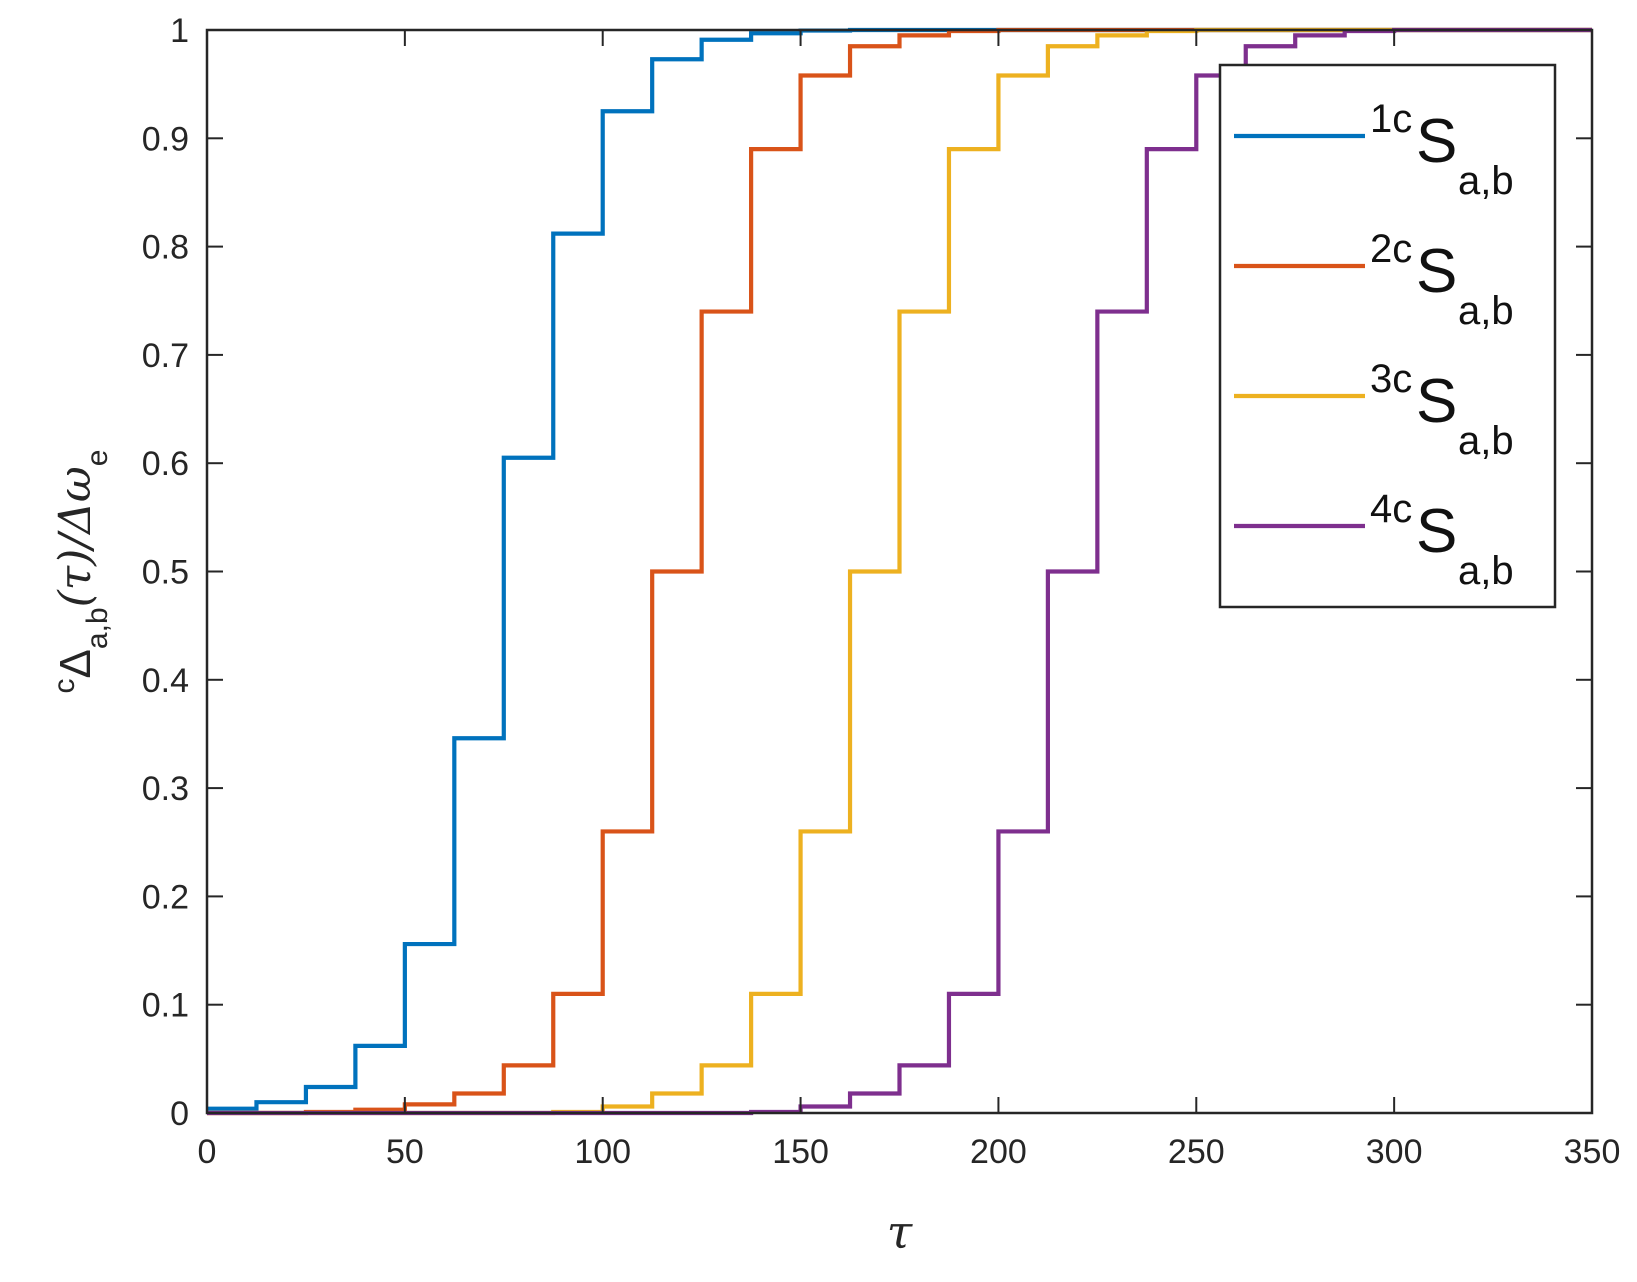 This screenshot has width=1637, height=1282. Describe the element at coordinates (165, 464) in the screenshot. I see `y-tick-label: 0.6` at that location.